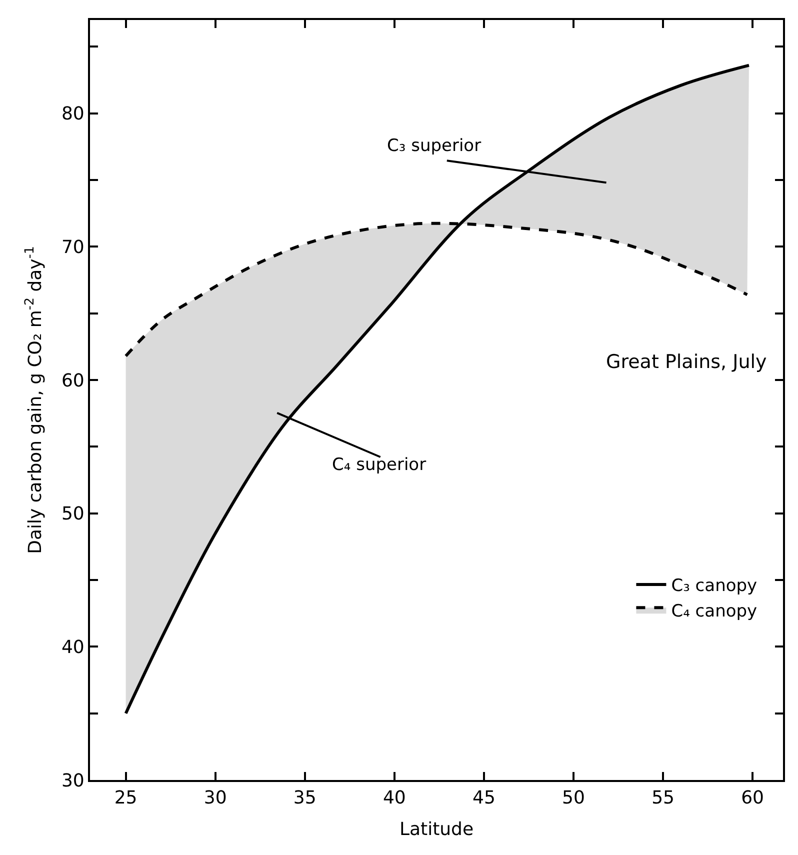 Image resolution: width=798 pixels, height=855 pixels. I want to click on x-tick-label: 50, so click(573, 798).